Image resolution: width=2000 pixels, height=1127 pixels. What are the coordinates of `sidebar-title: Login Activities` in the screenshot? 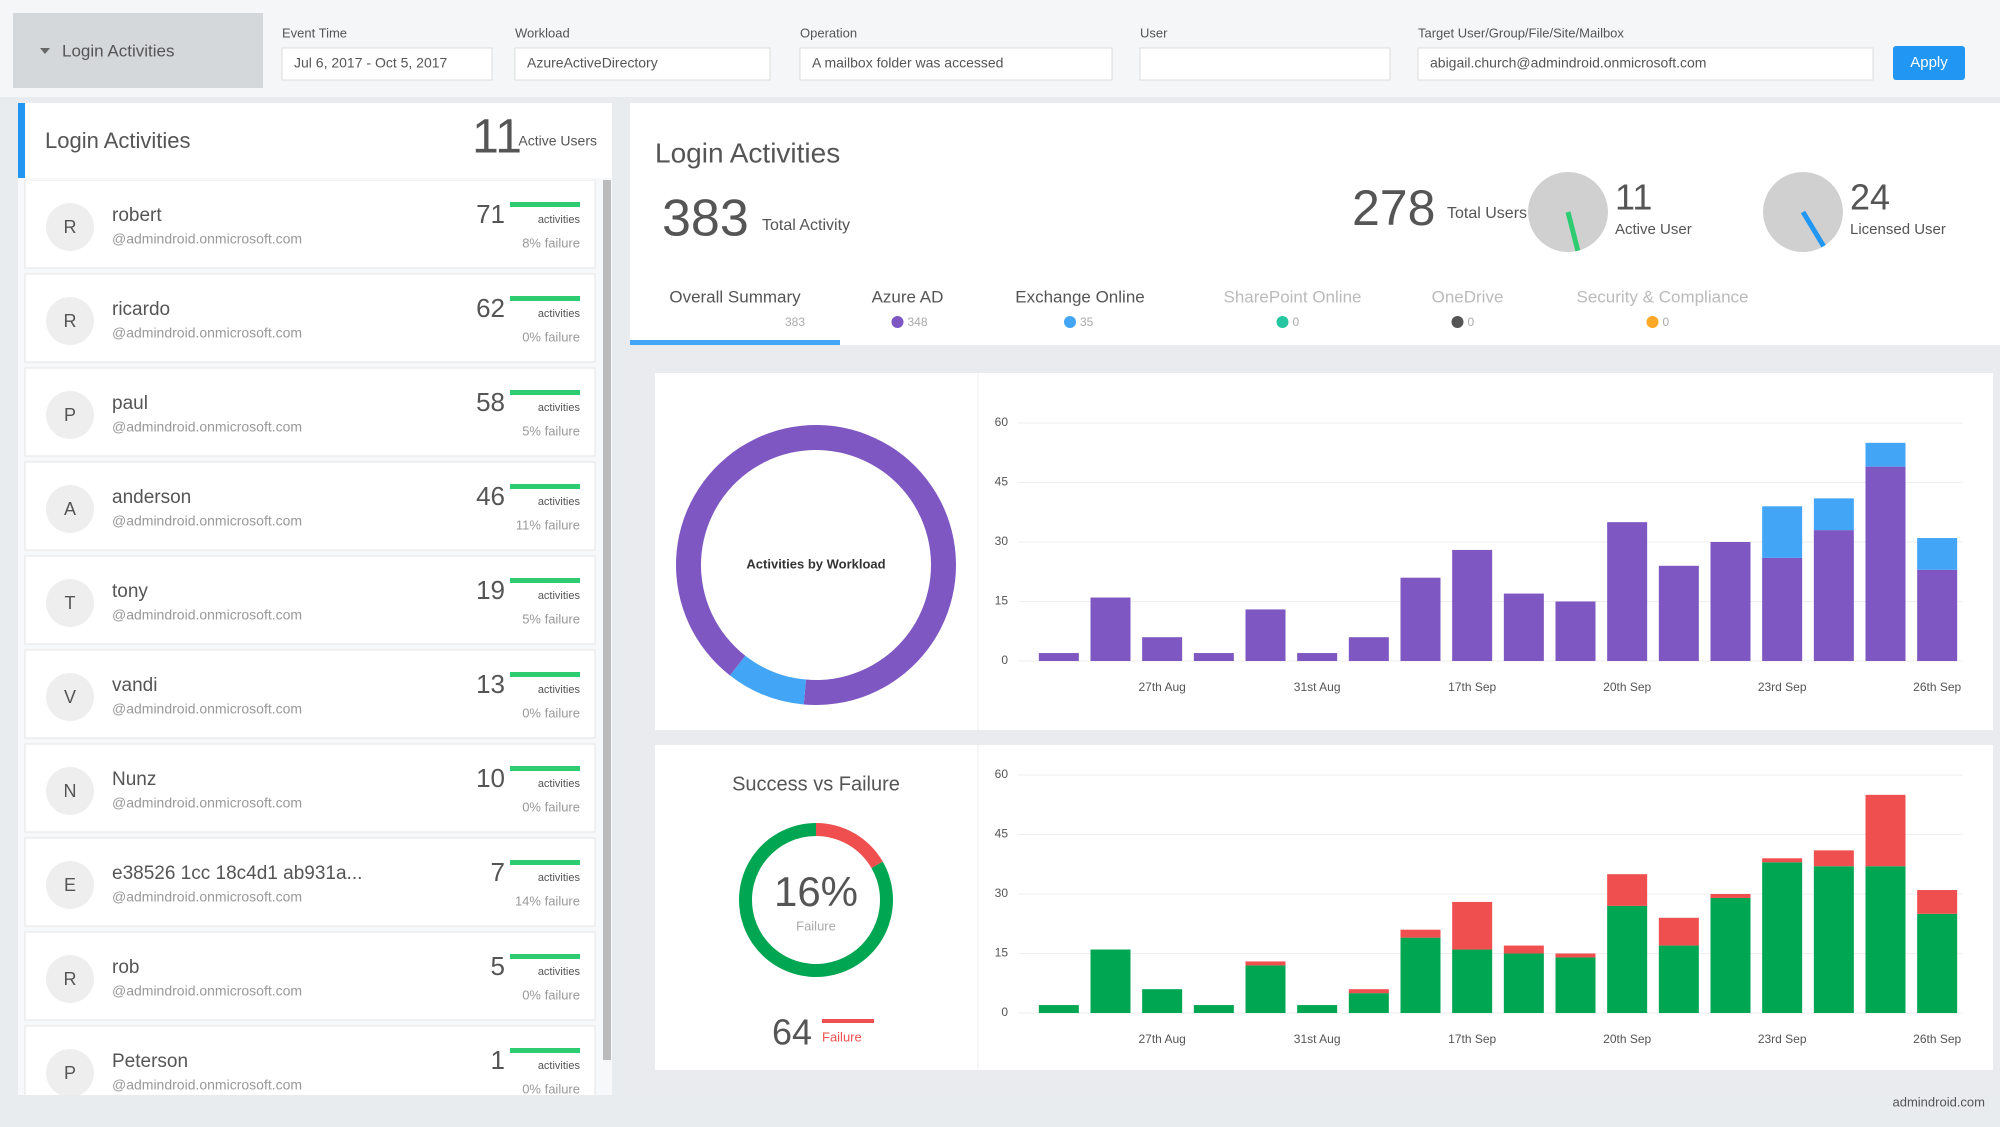 It's located at (118, 140).